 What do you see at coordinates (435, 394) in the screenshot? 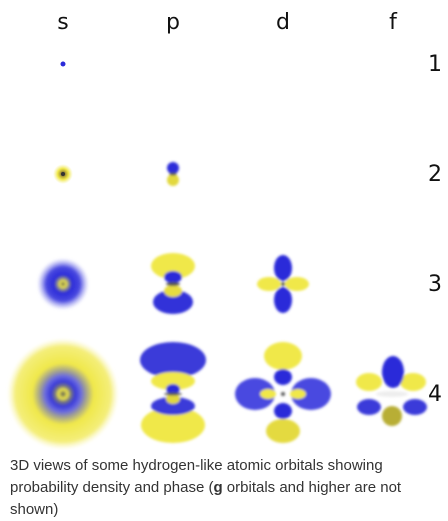
I see `row-label-4: 4` at bounding box center [435, 394].